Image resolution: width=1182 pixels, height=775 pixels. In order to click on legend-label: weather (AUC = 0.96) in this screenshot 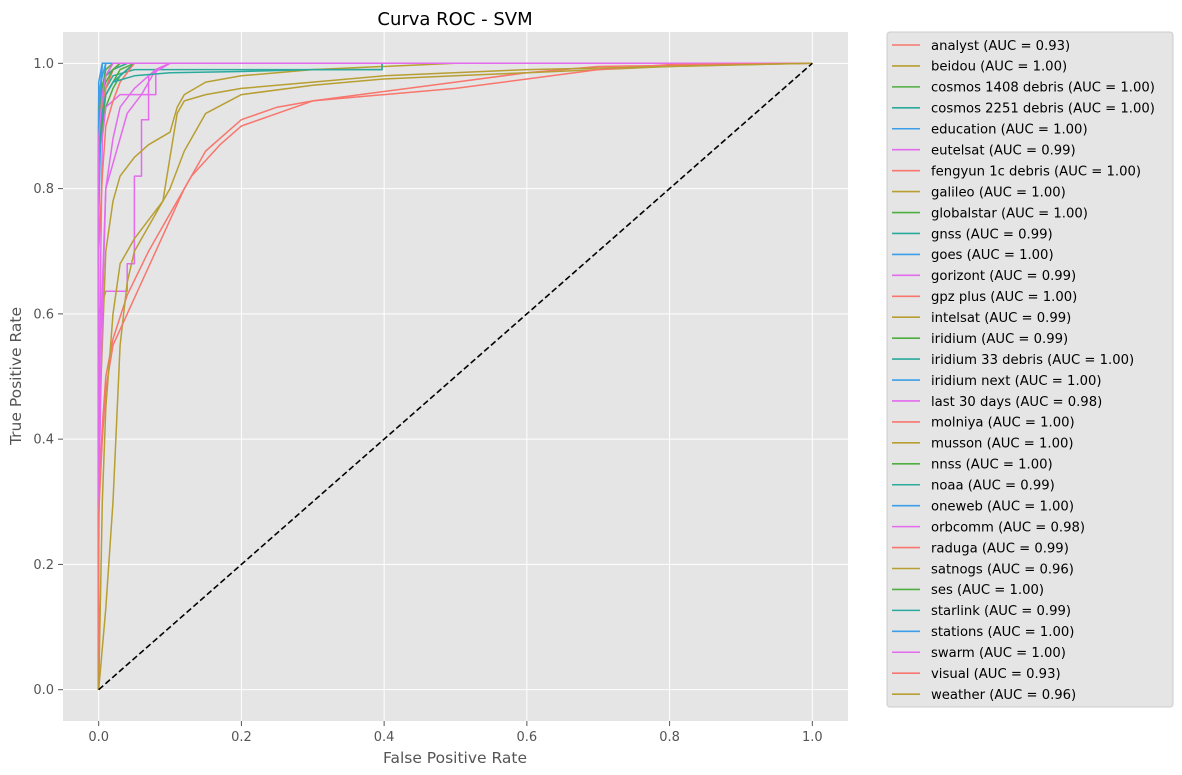, I will do `click(1003, 695)`.